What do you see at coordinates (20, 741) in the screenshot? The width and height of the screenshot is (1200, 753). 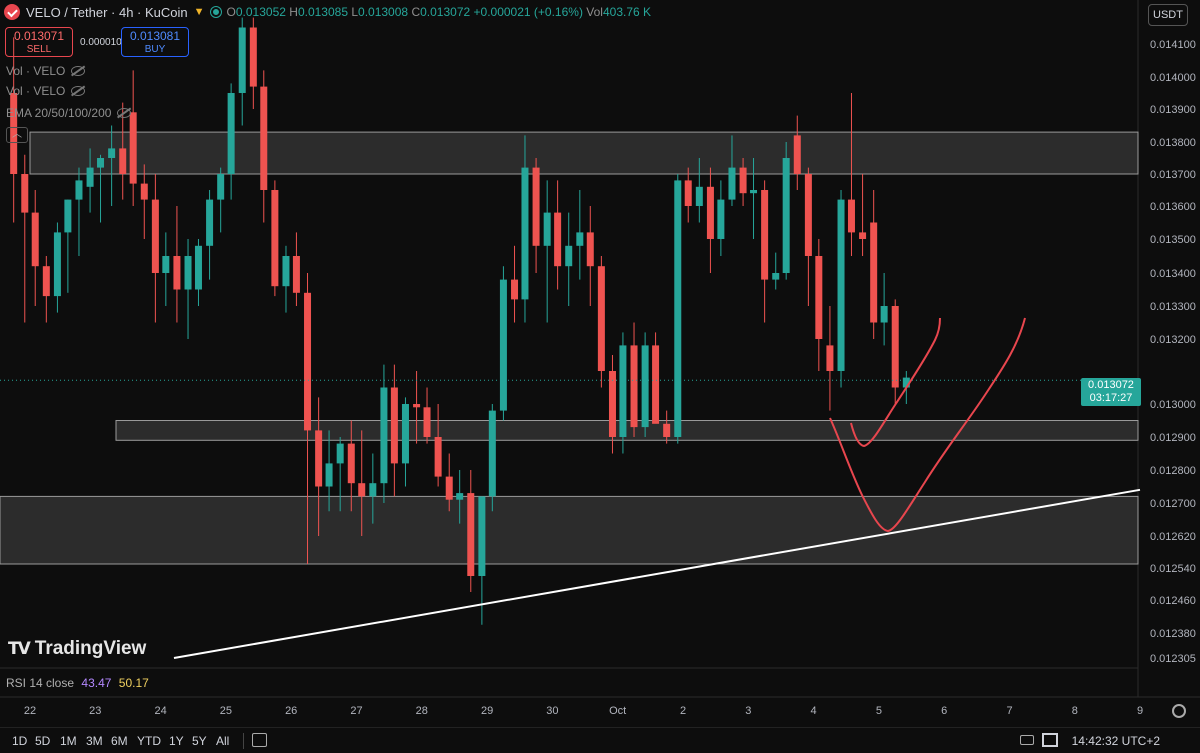 I see `timeframe-1d: 1D` at bounding box center [20, 741].